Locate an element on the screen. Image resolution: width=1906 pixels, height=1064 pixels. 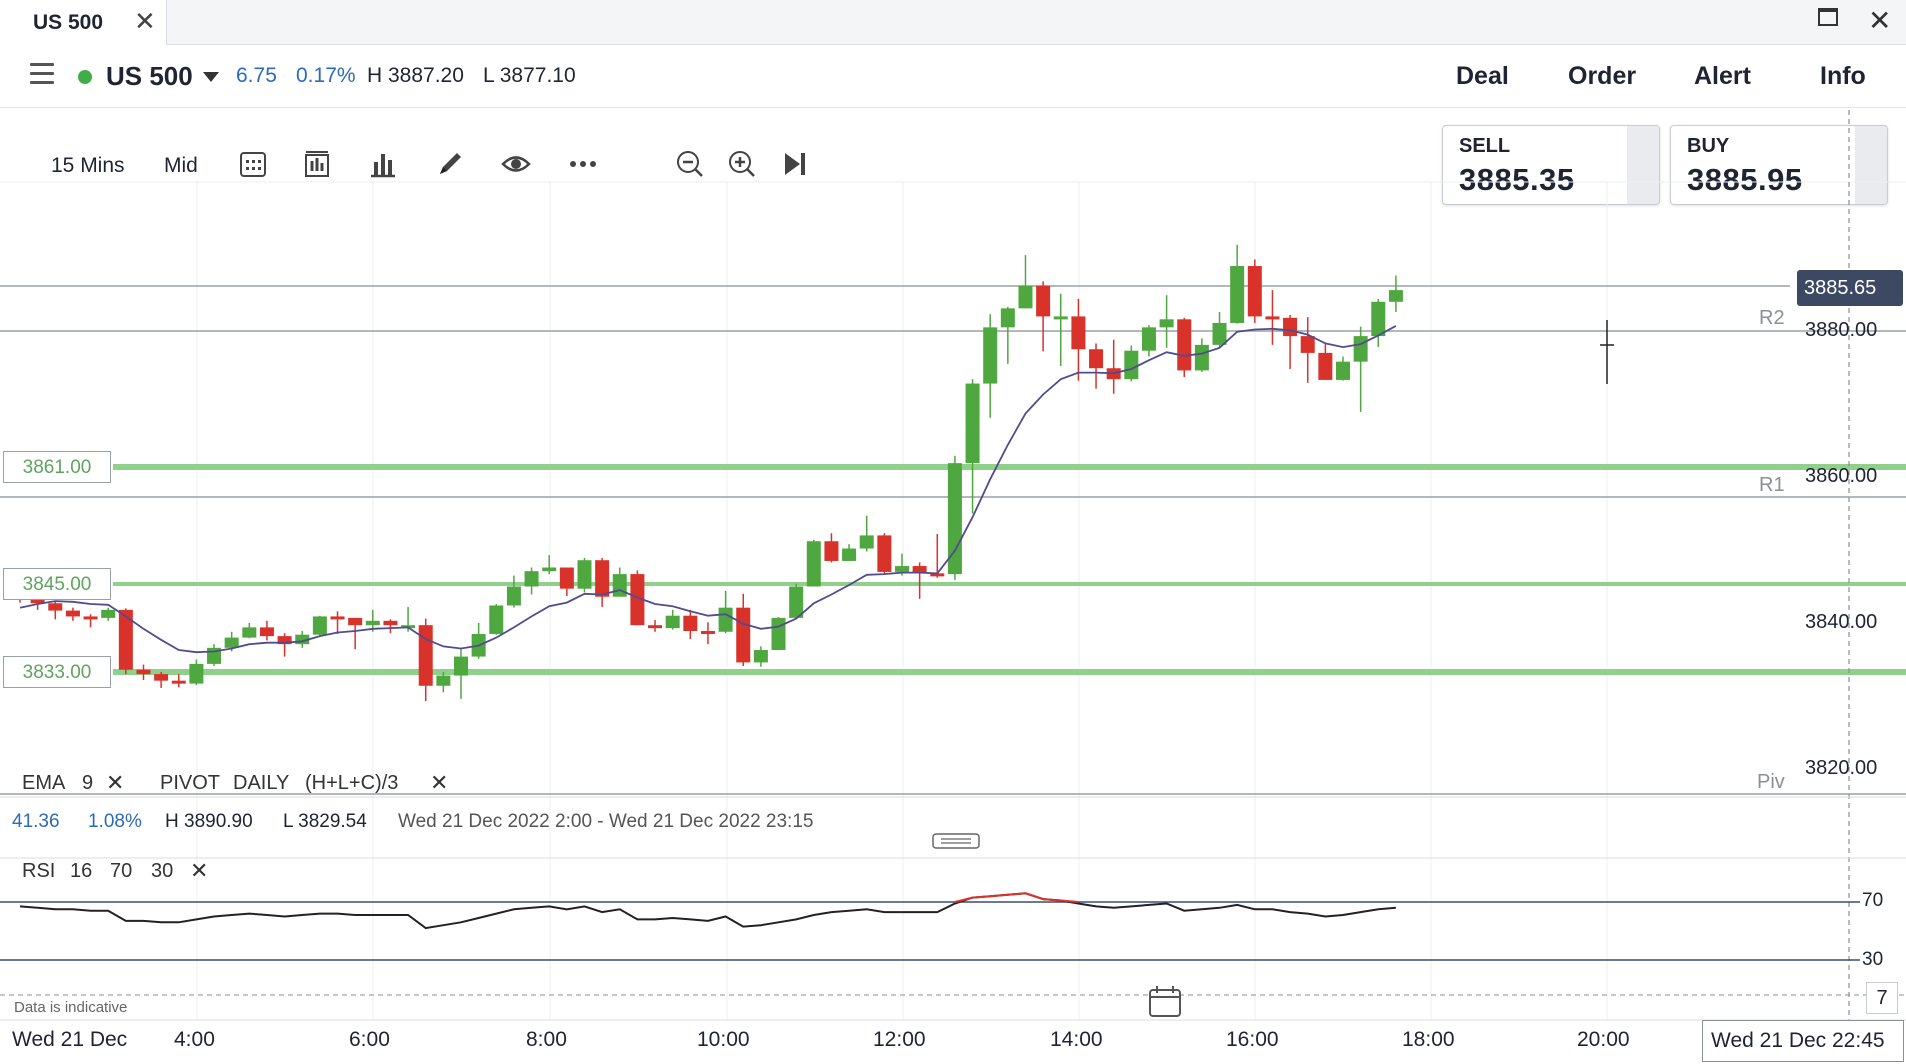
ema-remove-icon: ✕ is located at coordinates (115, 782).